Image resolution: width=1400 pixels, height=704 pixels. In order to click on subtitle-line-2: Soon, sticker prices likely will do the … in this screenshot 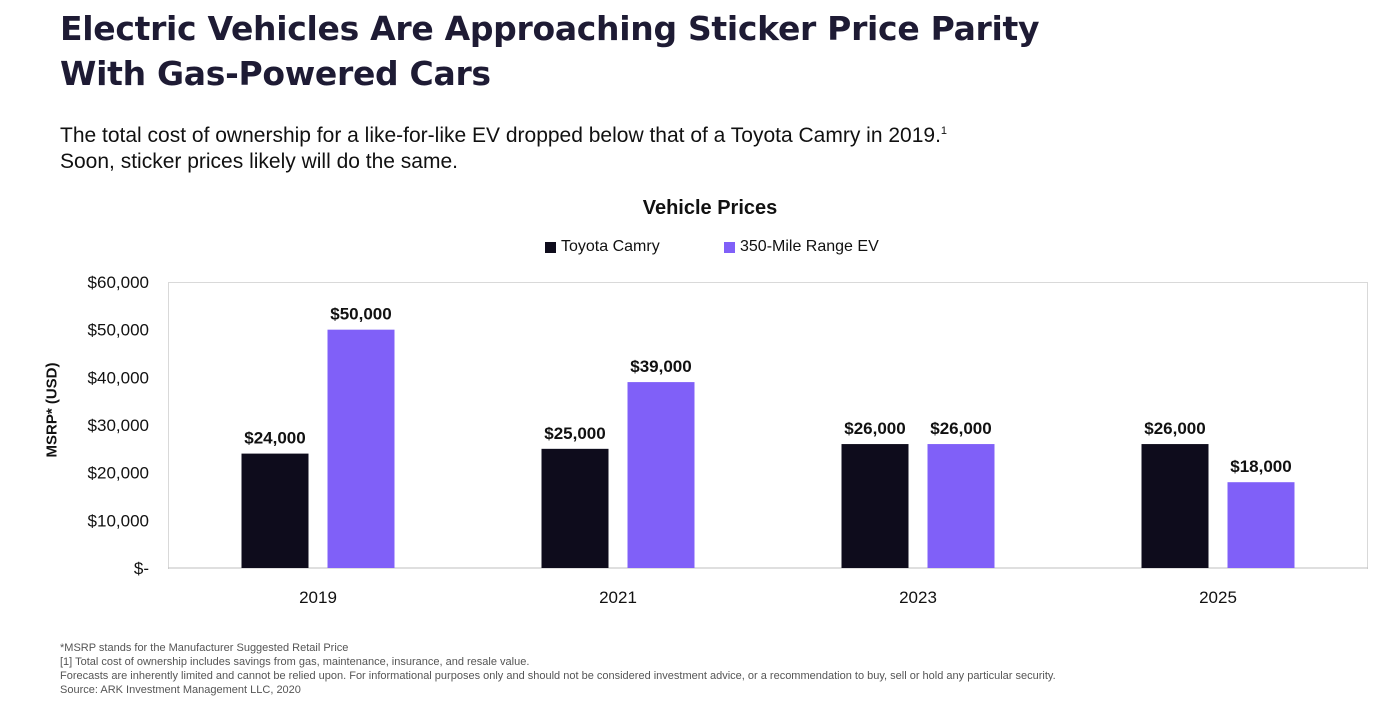, I will do `click(259, 161)`.